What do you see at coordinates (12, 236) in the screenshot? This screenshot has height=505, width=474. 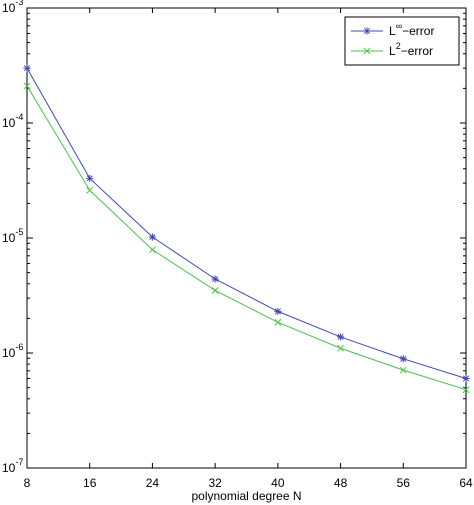 I see `y-tick-label: 10⁻⁵` at bounding box center [12, 236].